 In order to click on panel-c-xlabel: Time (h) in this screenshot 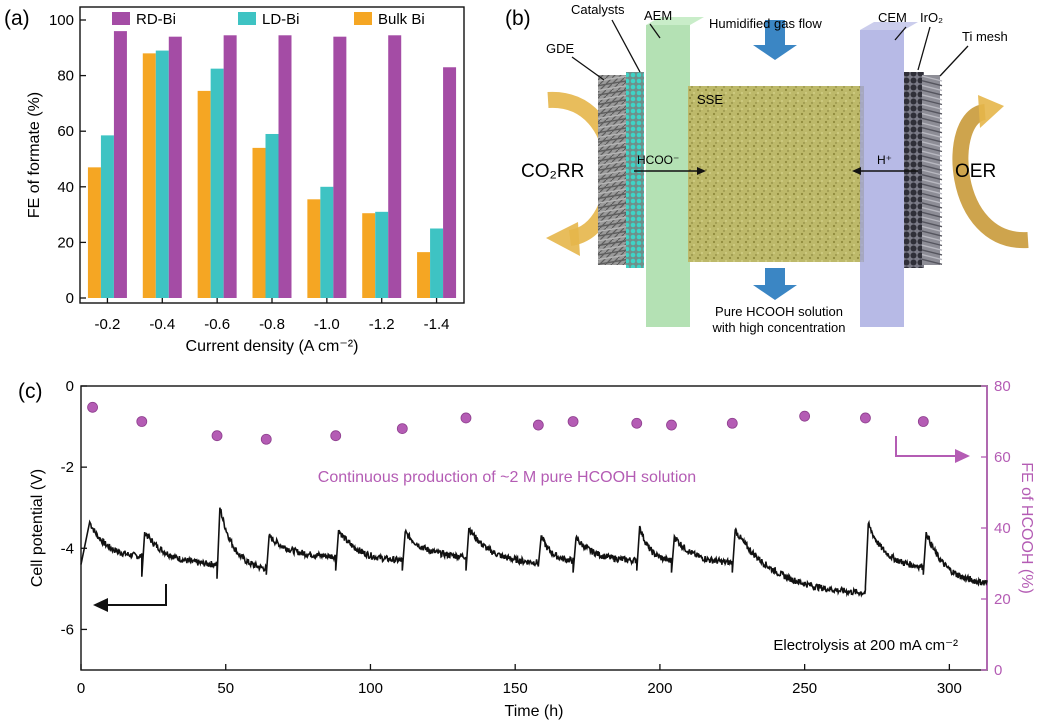, I will do `click(534, 711)`.